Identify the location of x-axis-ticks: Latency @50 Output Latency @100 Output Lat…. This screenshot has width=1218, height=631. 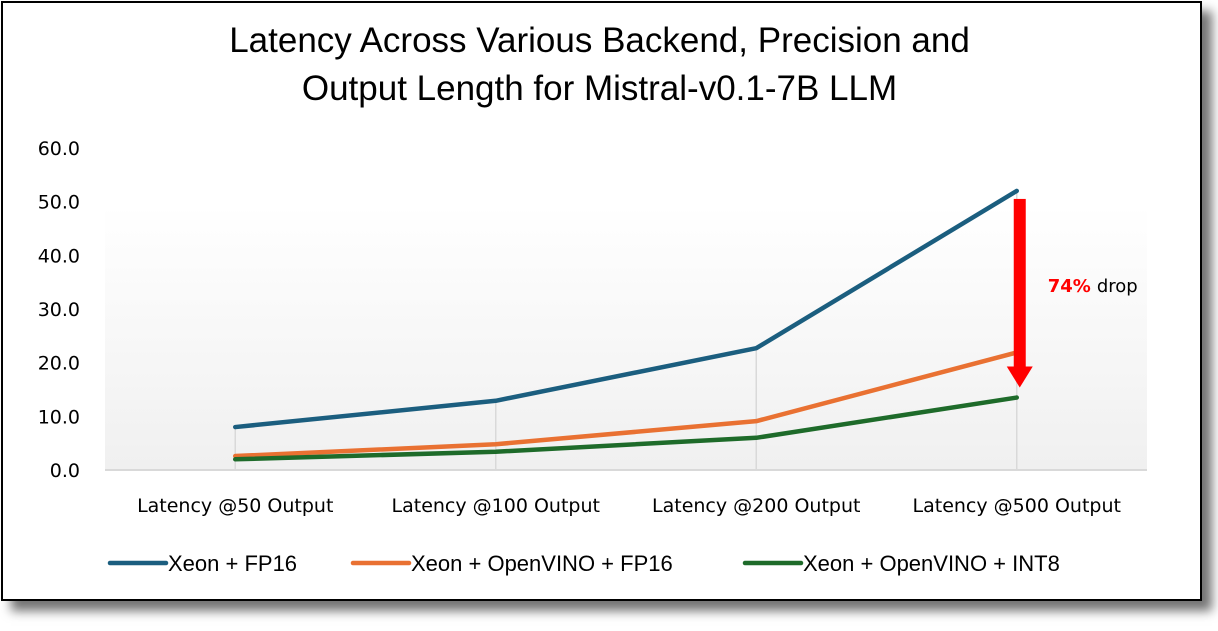
(629, 506).